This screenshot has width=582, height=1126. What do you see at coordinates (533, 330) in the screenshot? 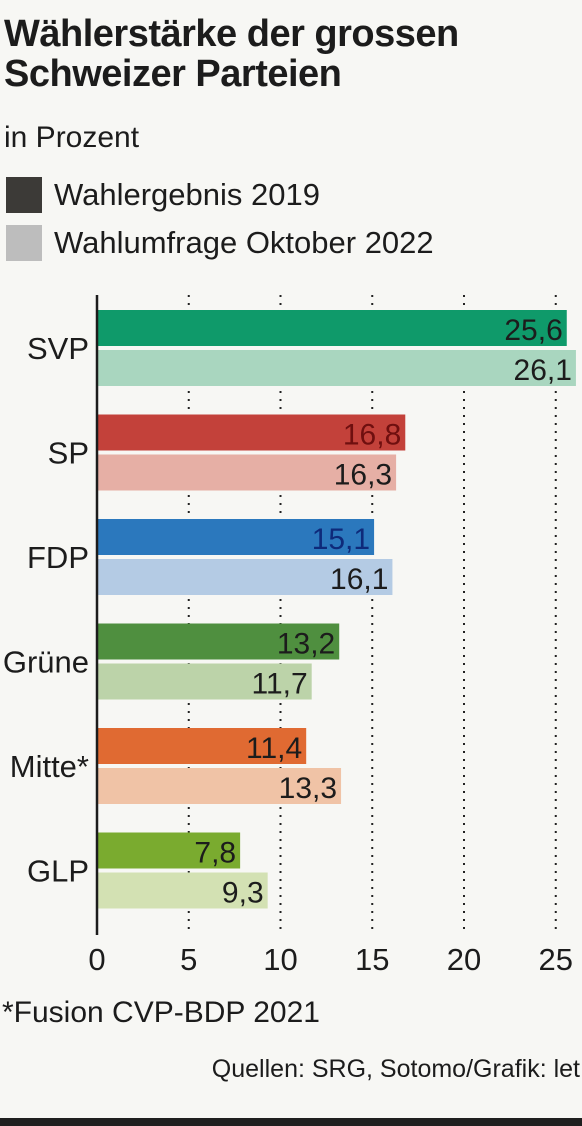
I see `value-label-2019-0: 25,6` at bounding box center [533, 330].